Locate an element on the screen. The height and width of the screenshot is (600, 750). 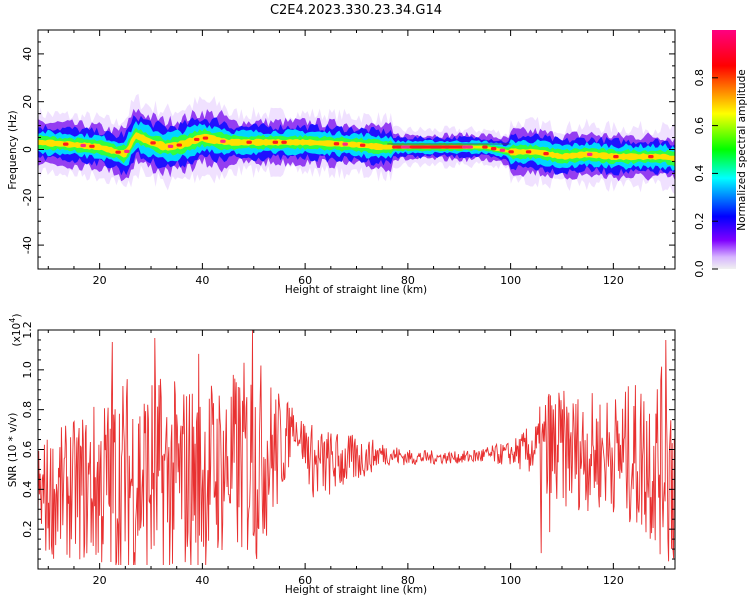
spectrogram-x-axis-label: Height of straight line (km) is located at coordinates (356, 290).